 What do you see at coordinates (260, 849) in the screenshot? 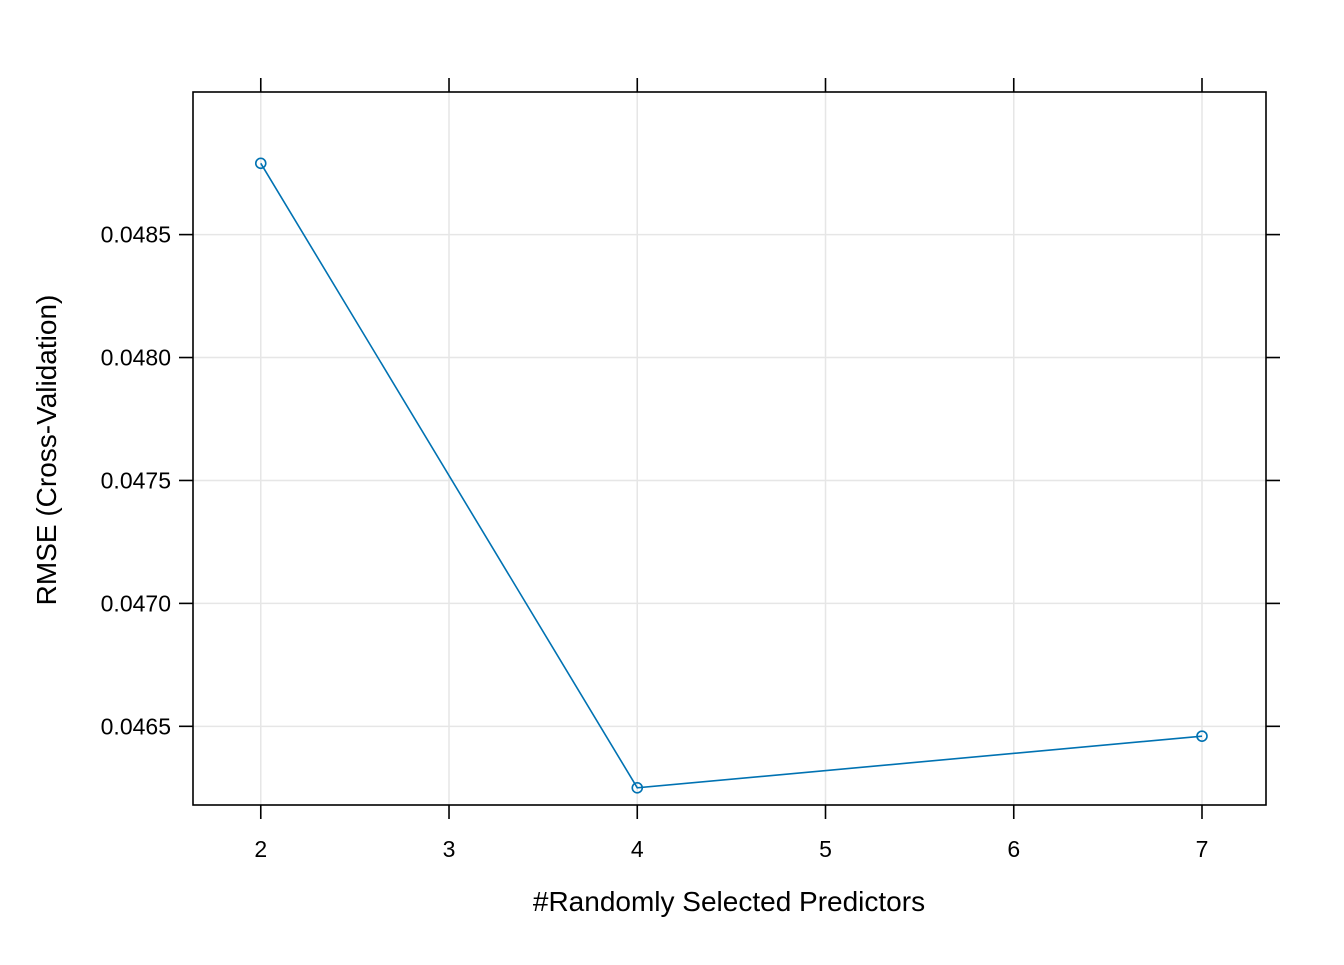
I see `x-tick-label: 2` at bounding box center [260, 849].